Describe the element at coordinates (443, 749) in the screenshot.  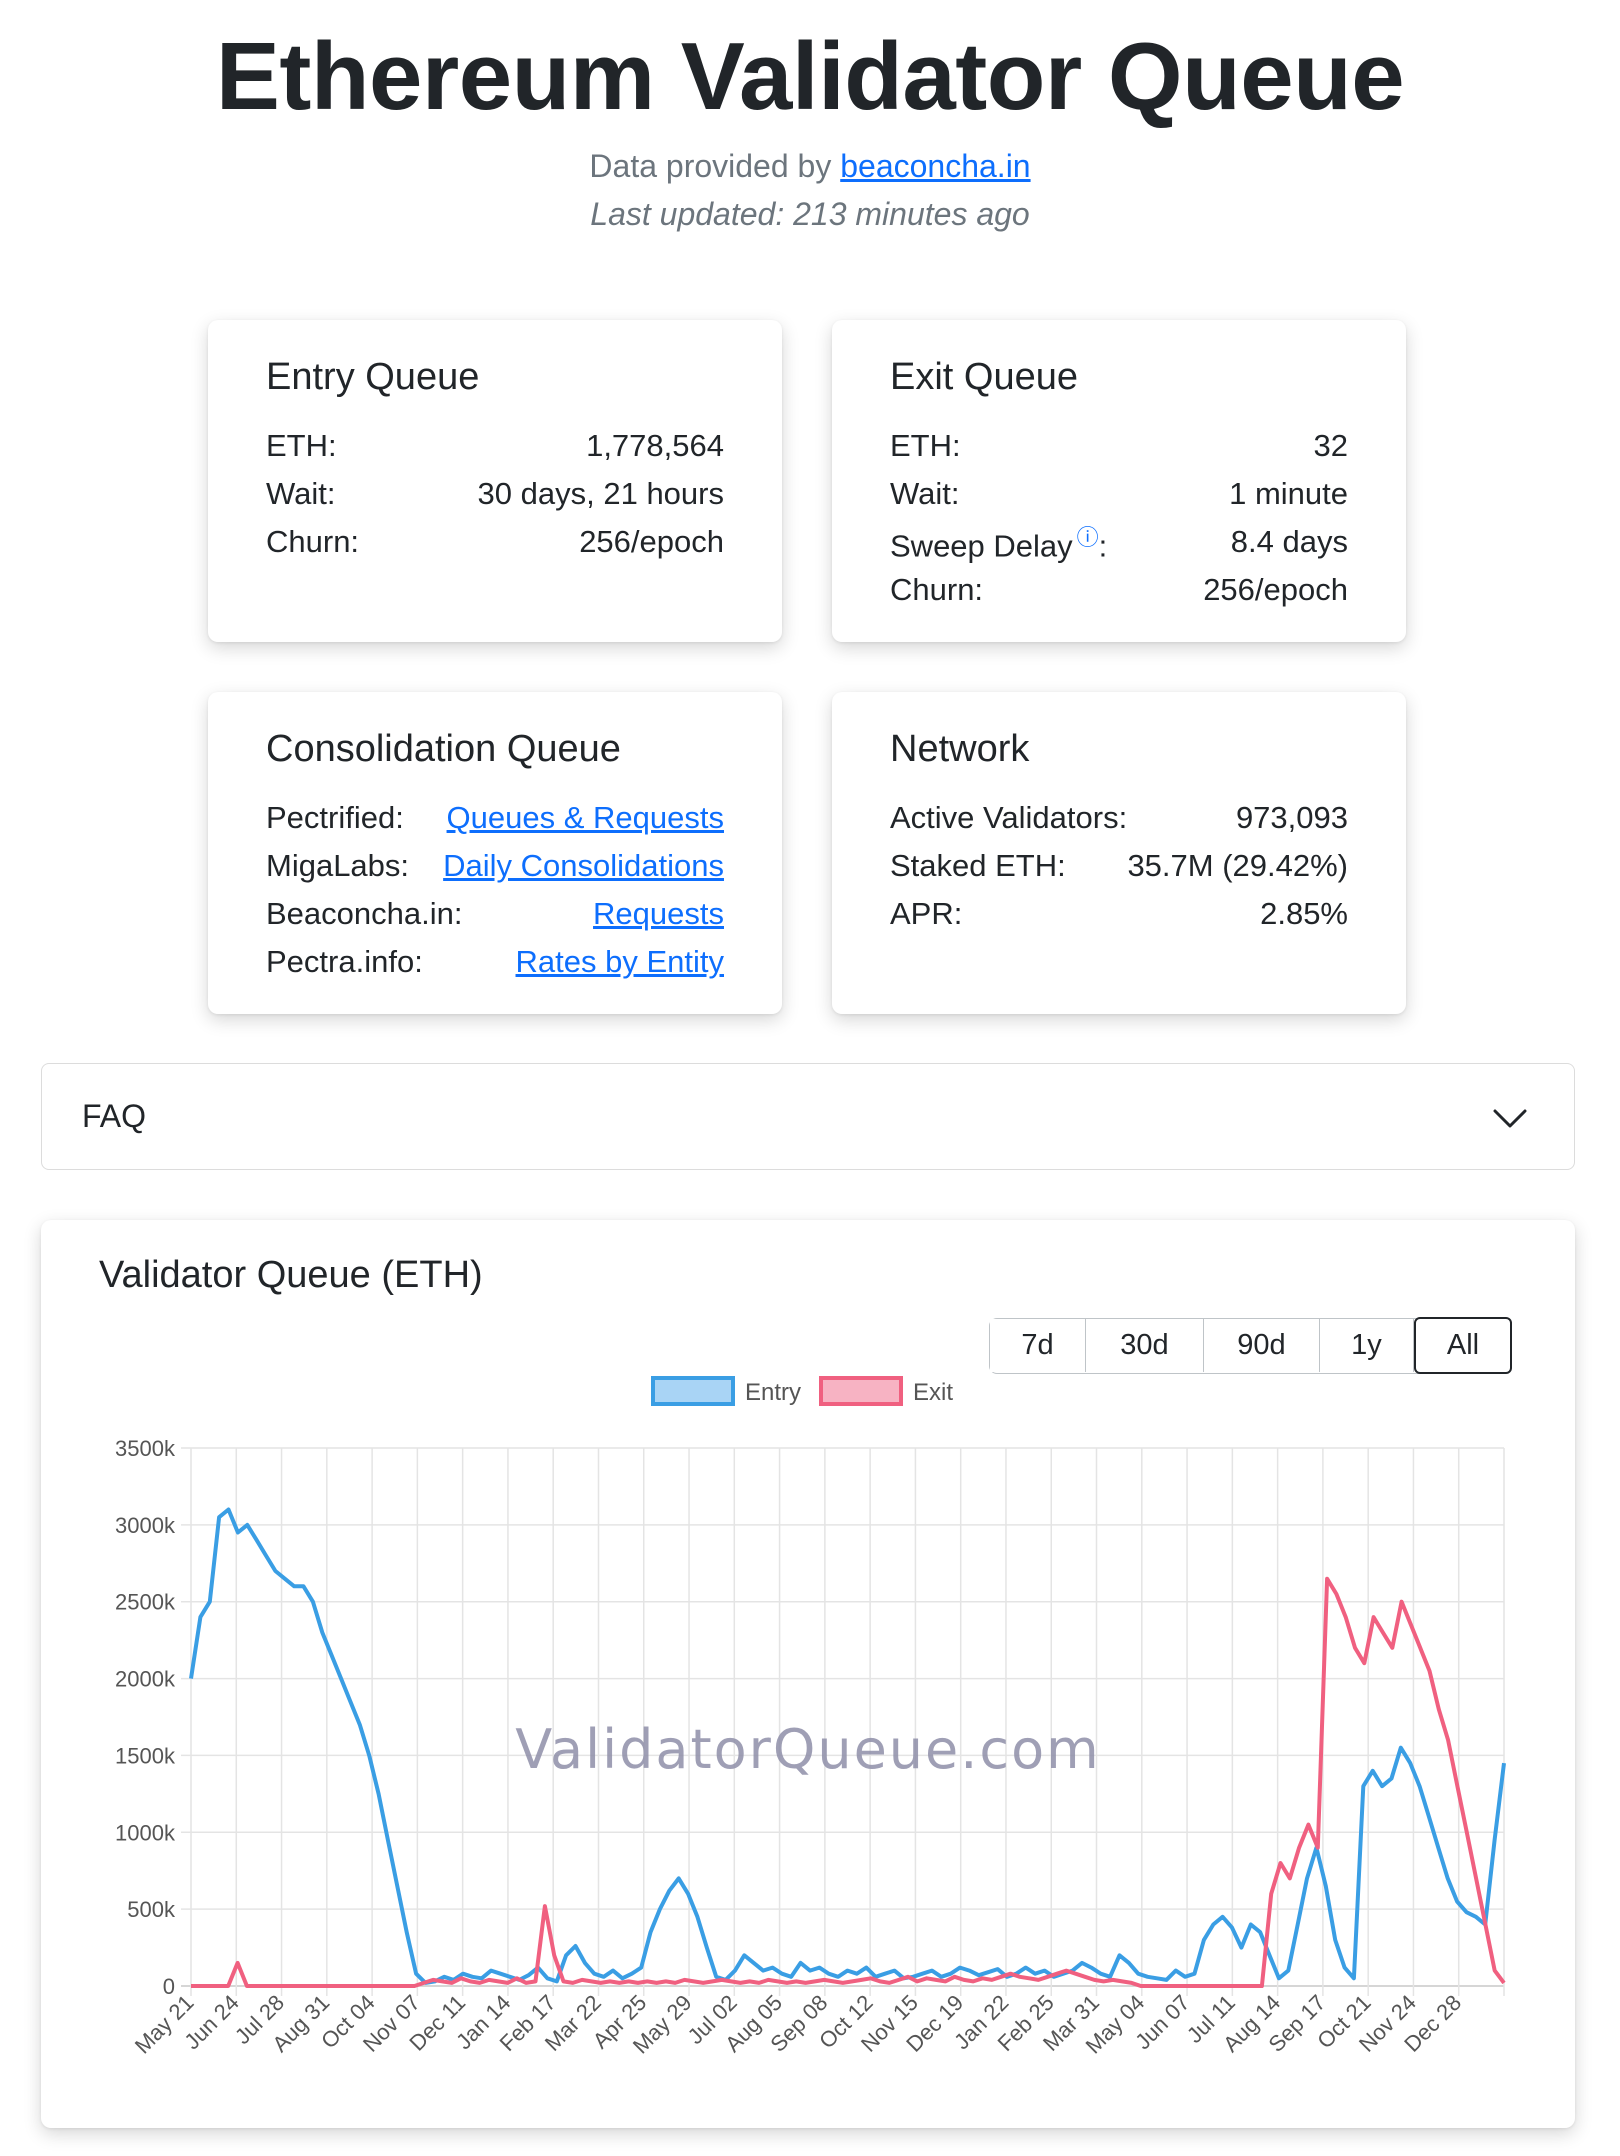
I see `consolidation-queue-title: Consolidation Queue` at that location.